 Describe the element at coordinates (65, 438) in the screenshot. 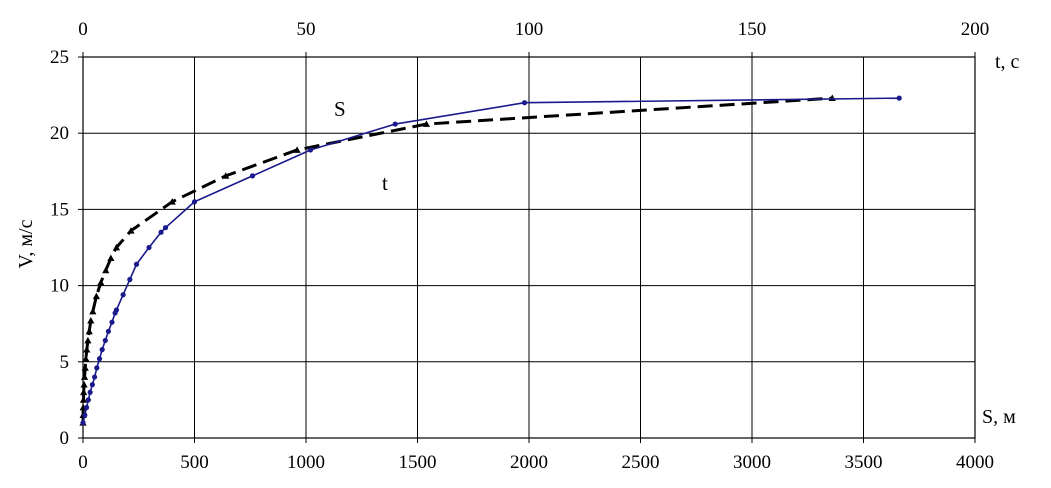

I see `y-tick-label: 0` at that location.